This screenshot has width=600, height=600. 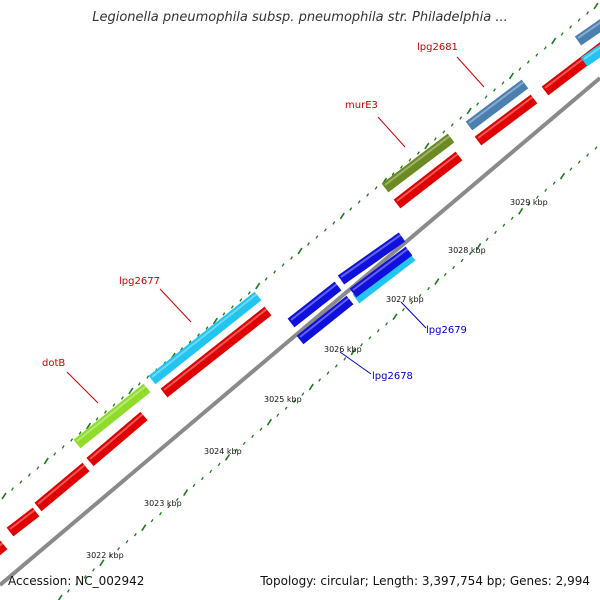 I want to click on scale-label: 3028 kbp, so click(x=467, y=250).